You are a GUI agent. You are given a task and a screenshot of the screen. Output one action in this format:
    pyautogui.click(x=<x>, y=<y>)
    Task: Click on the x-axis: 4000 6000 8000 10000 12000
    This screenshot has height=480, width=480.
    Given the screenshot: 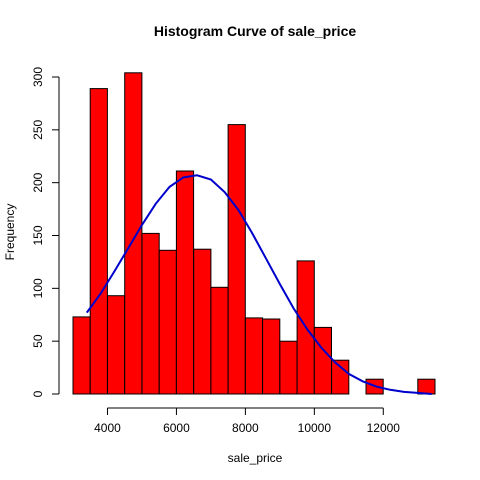 What is the action you would take?
    pyautogui.click(x=247, y=421)
    